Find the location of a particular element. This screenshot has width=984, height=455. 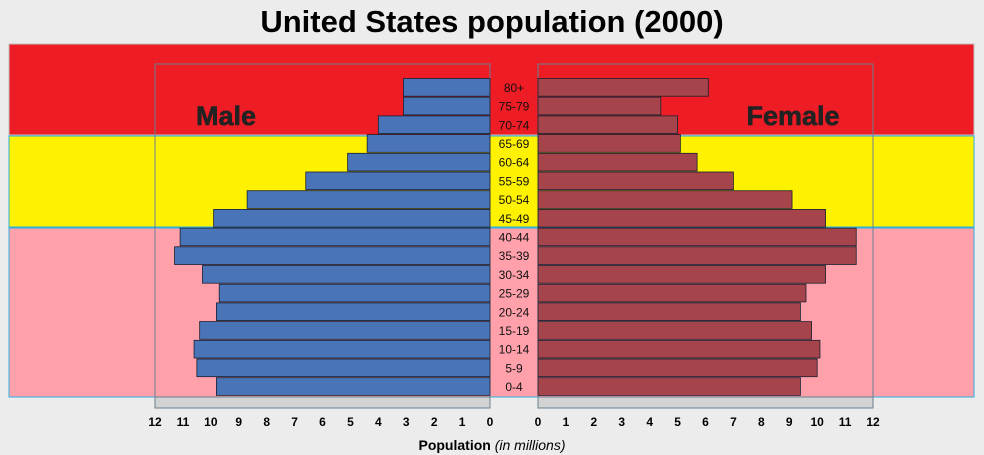

age-label-70-74: 70-74 is located at coordinates (514, 125).